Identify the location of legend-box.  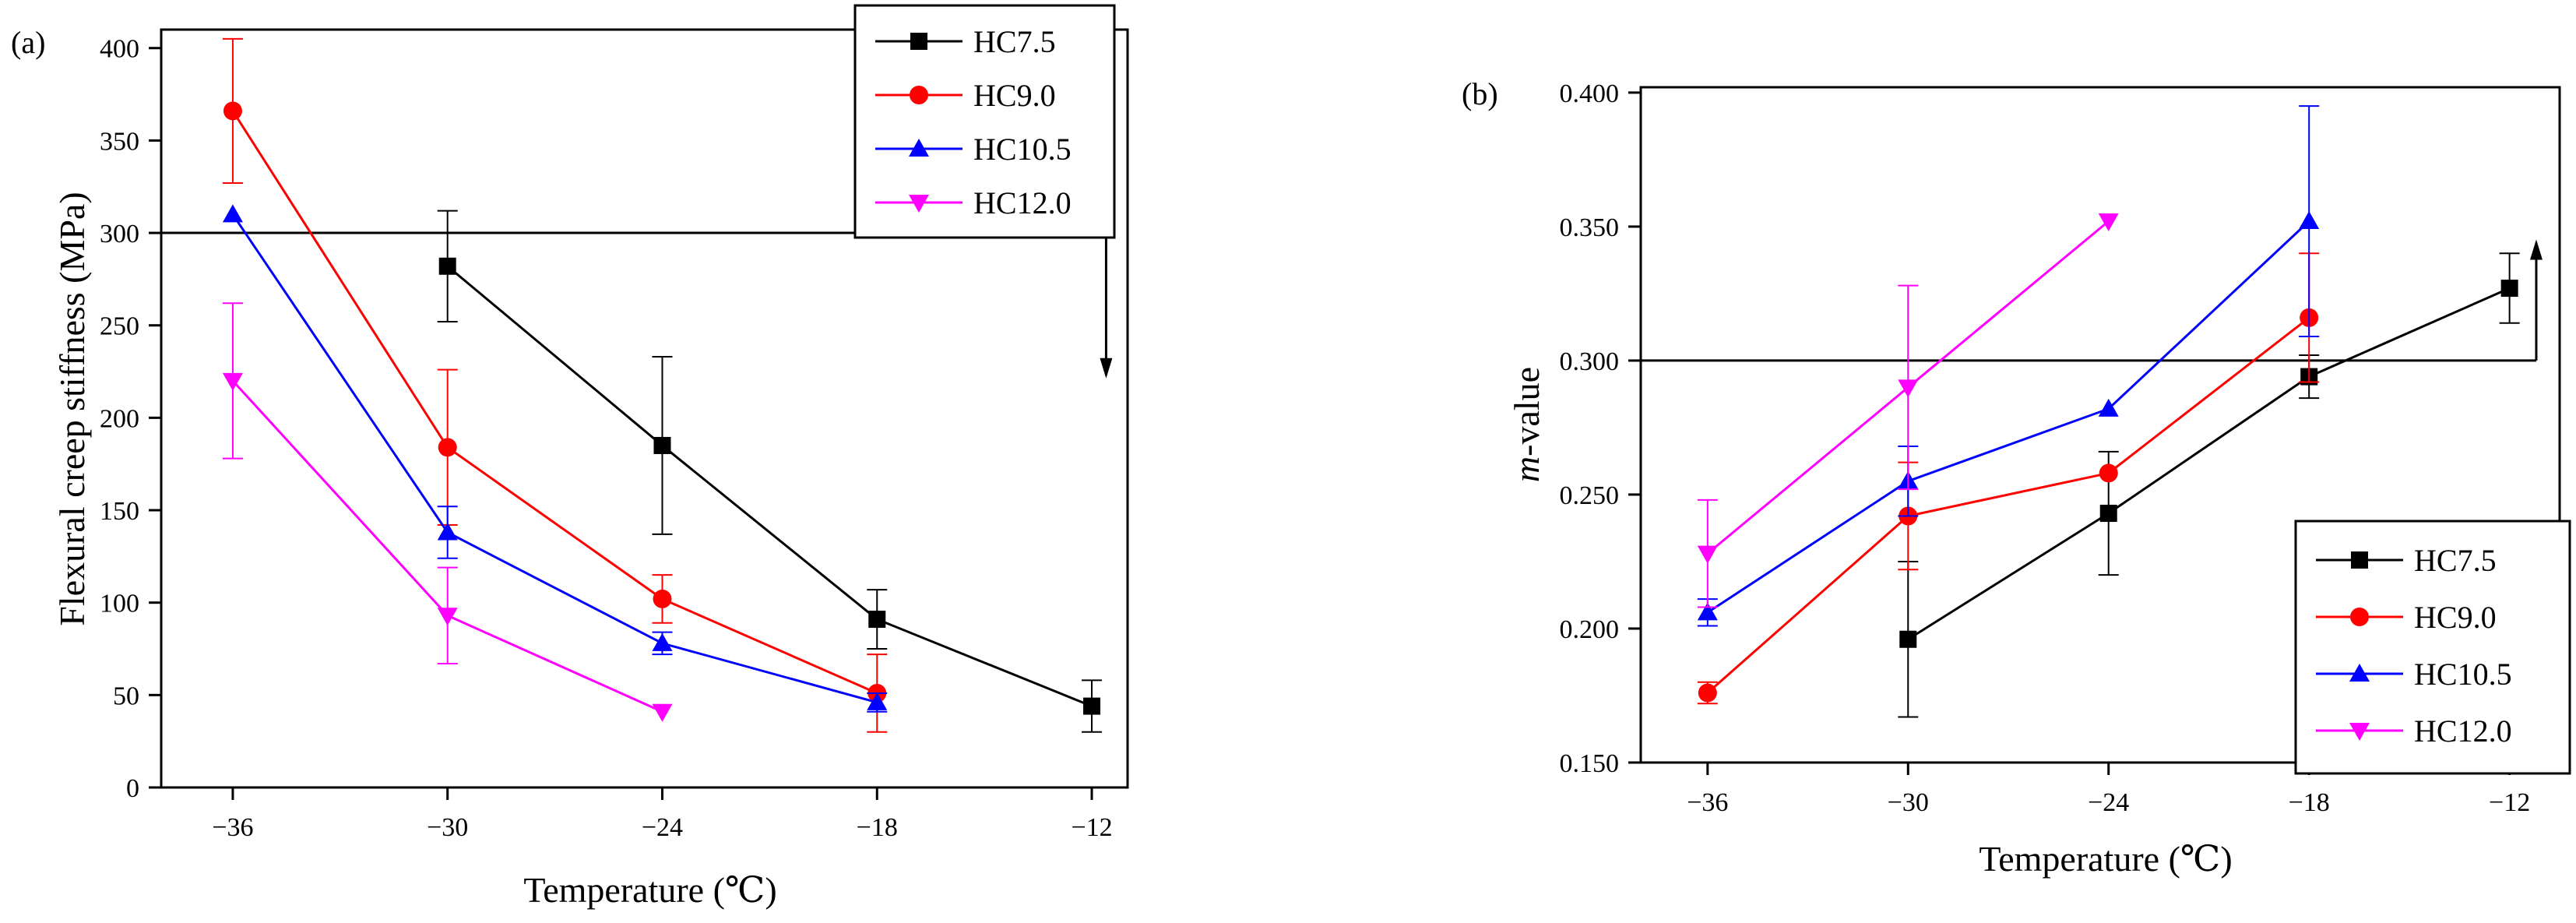
(984, 122).